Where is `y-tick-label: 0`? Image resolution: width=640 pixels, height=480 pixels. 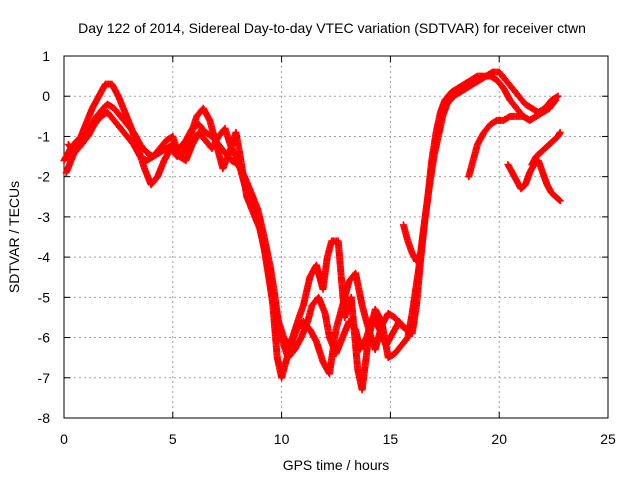 y-tick-label: 0 is located at coordinates (46, 96).